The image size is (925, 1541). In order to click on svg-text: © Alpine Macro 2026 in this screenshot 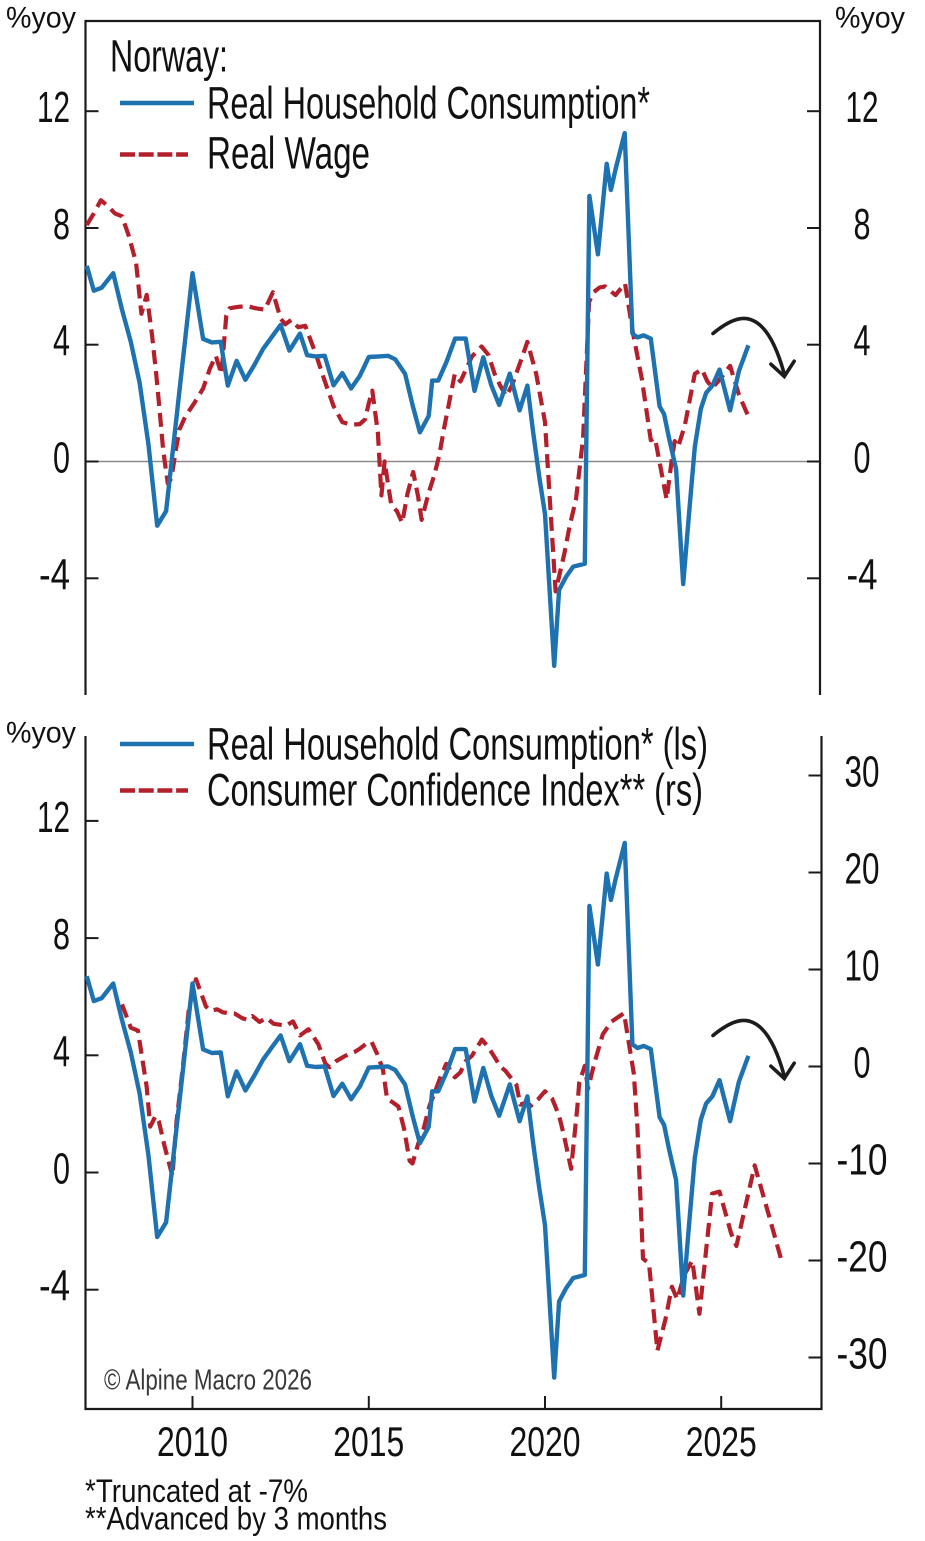, I will do `click(208, 1381)`.